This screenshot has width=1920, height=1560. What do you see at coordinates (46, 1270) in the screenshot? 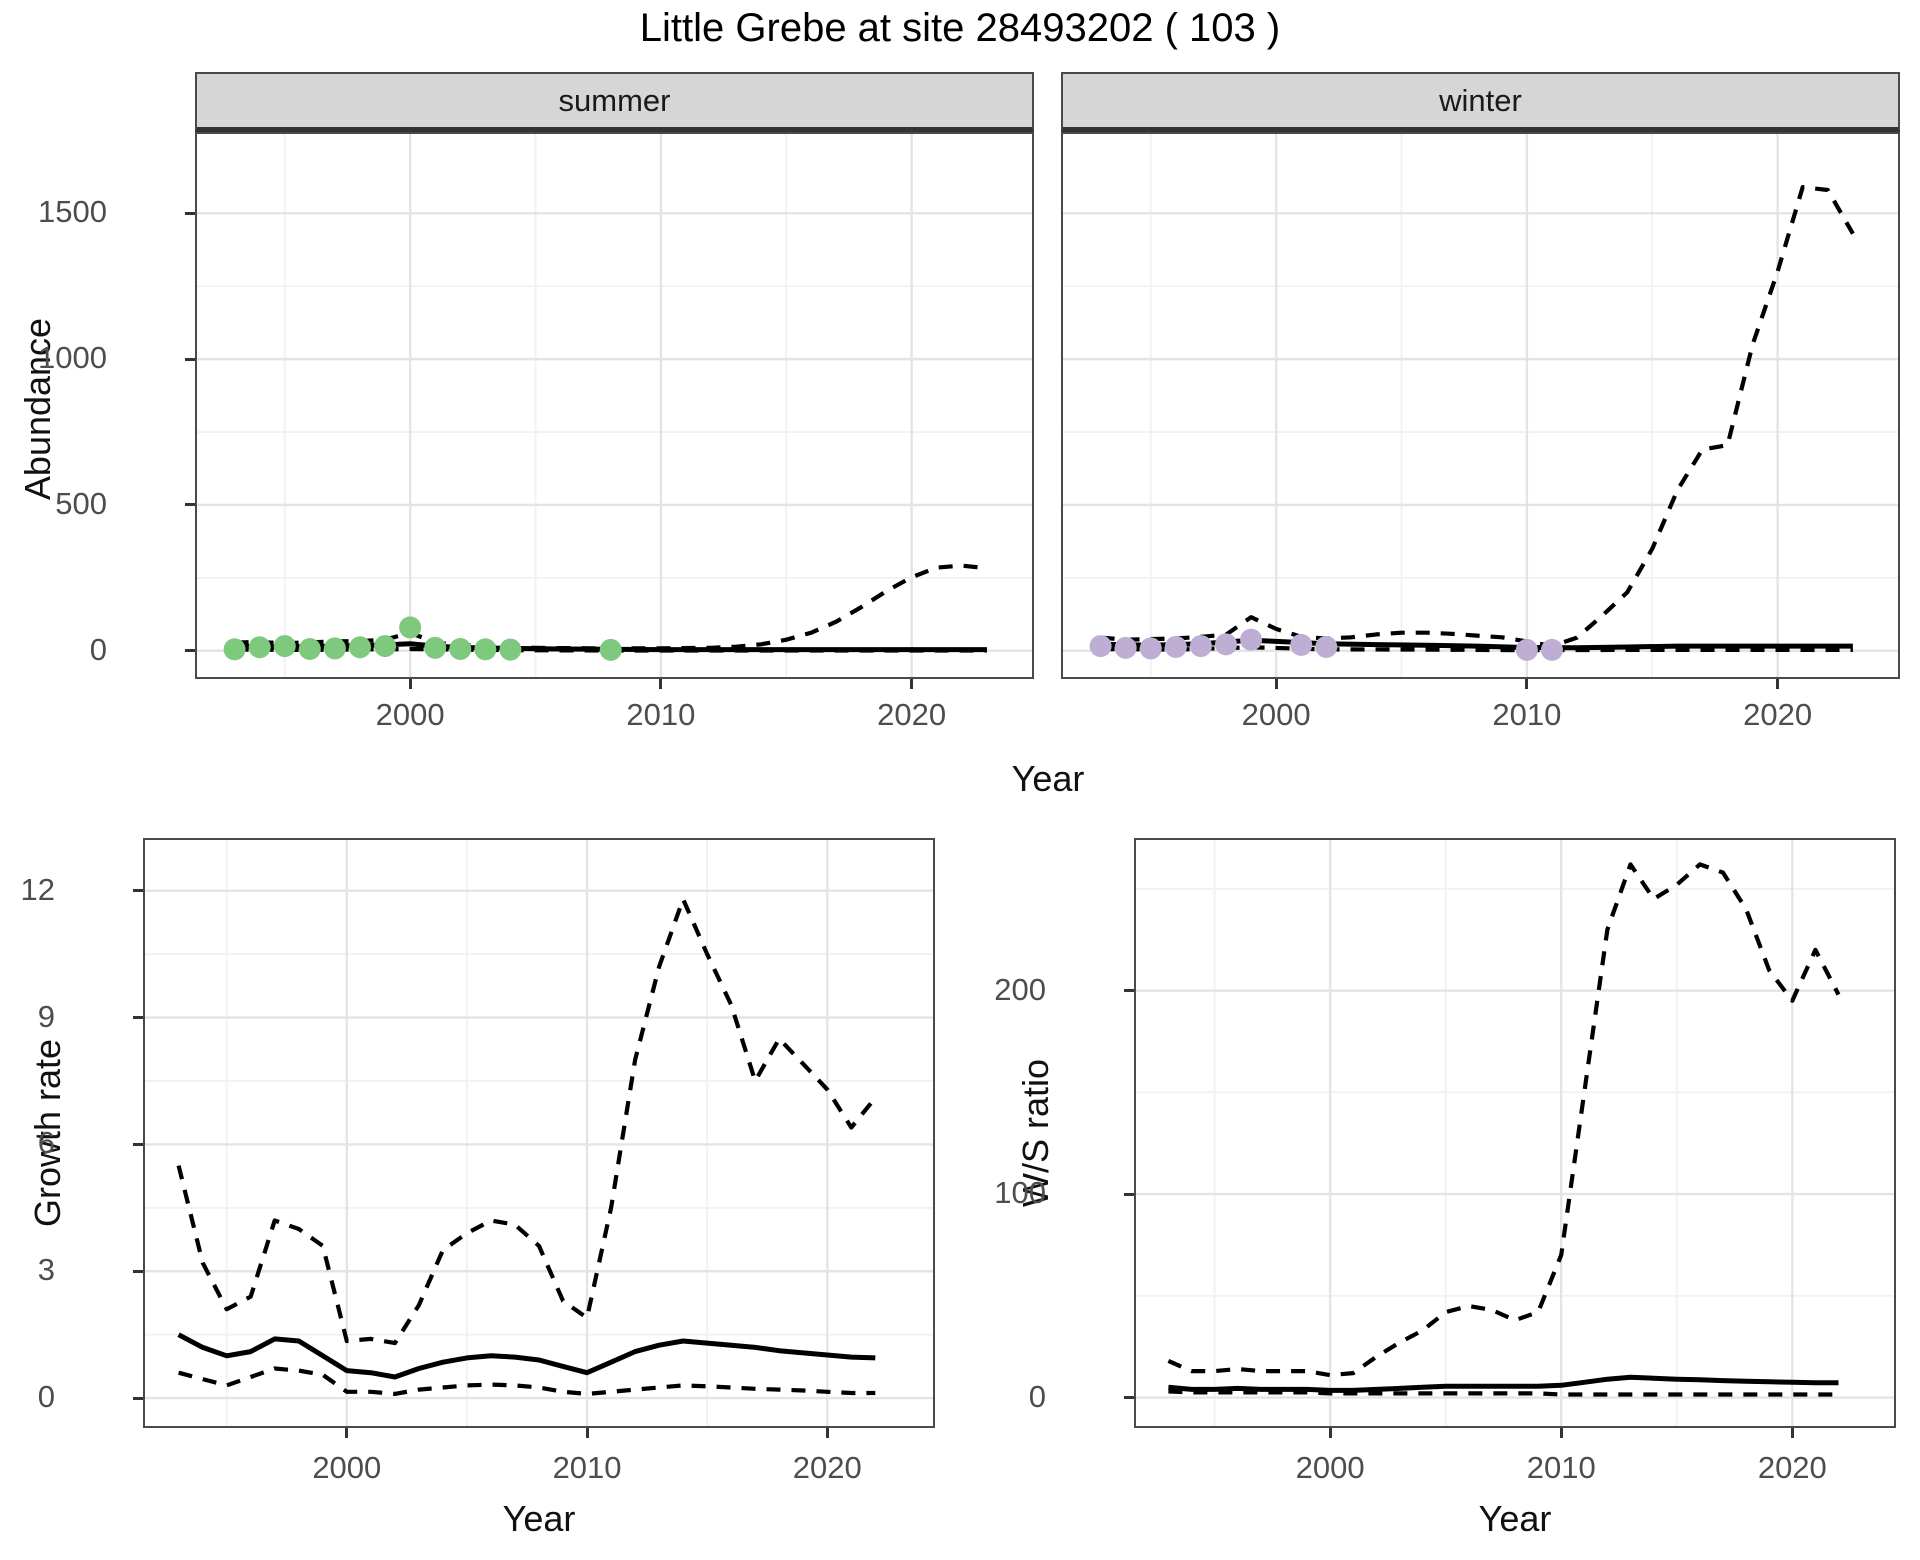
I see `y-tick-label: 3` at bounding box center [46, 1270].